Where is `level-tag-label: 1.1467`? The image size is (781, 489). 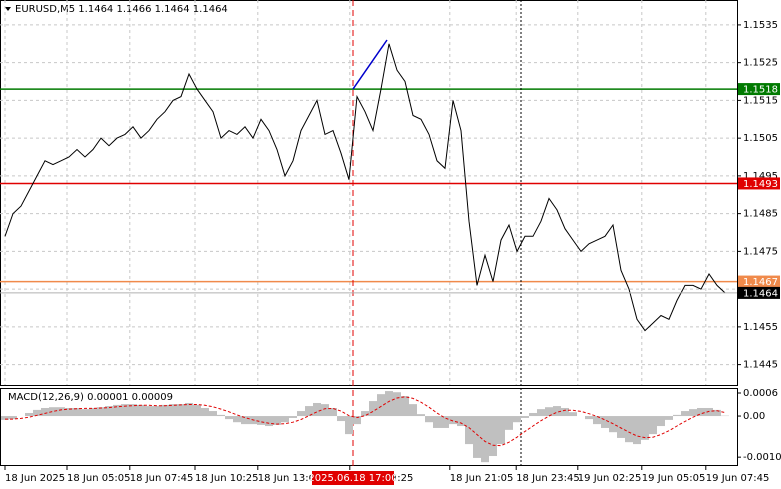
level-tag-label: 1.1467 is located at coordinates (760, 282).